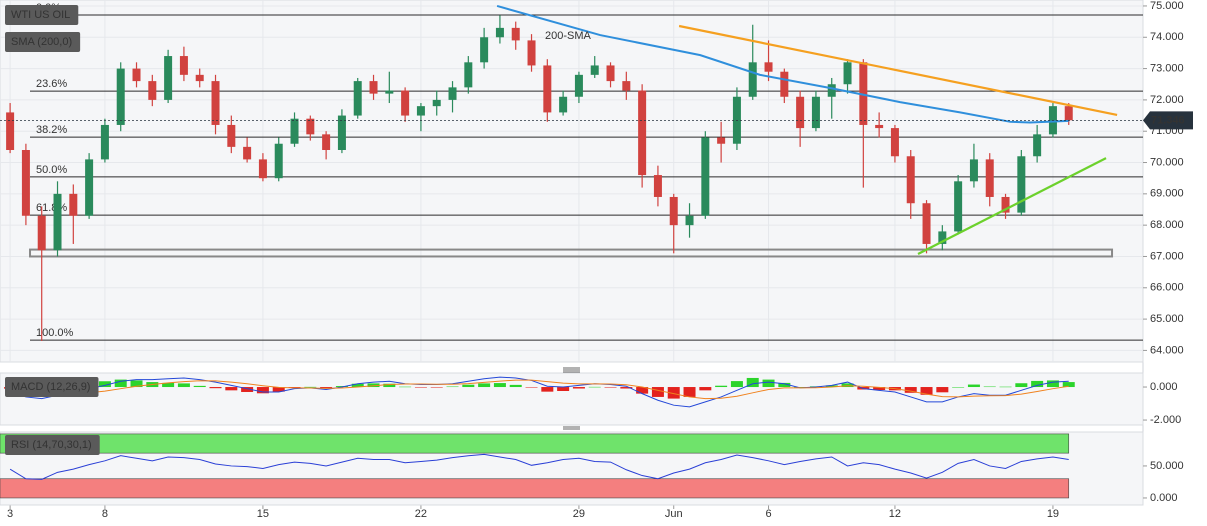 The height and width of the screenshot is (526, 1207). I want to click on x-tick-label: 8, so click(105, 514).